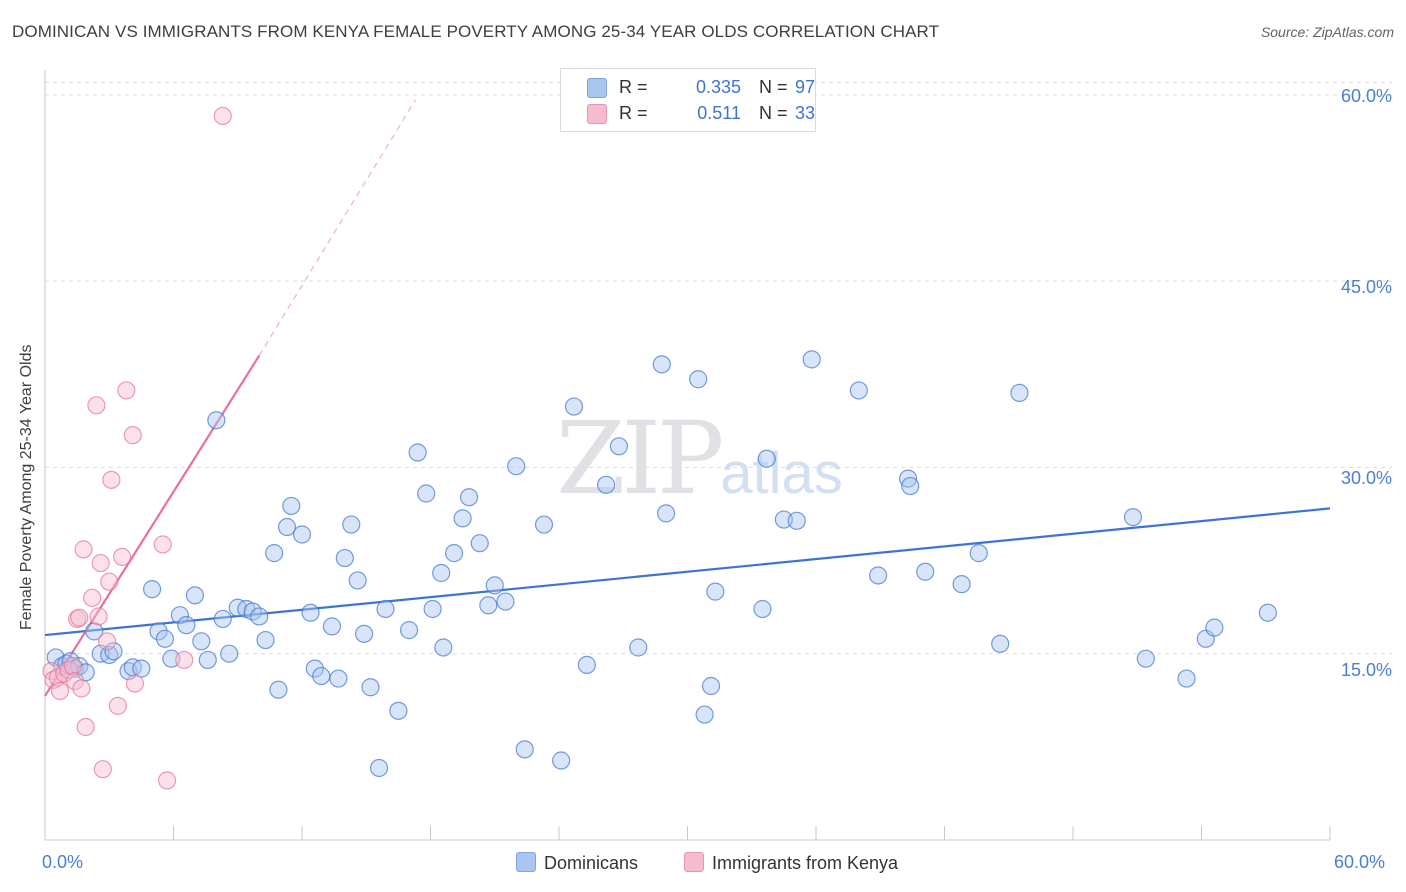 Image resolution: width=1406 pixels, height=892 pixels. Describe the element at coordinates (1366, 670) in the screenshot. I see `y-tick-label-15: 15.0%` at that location.